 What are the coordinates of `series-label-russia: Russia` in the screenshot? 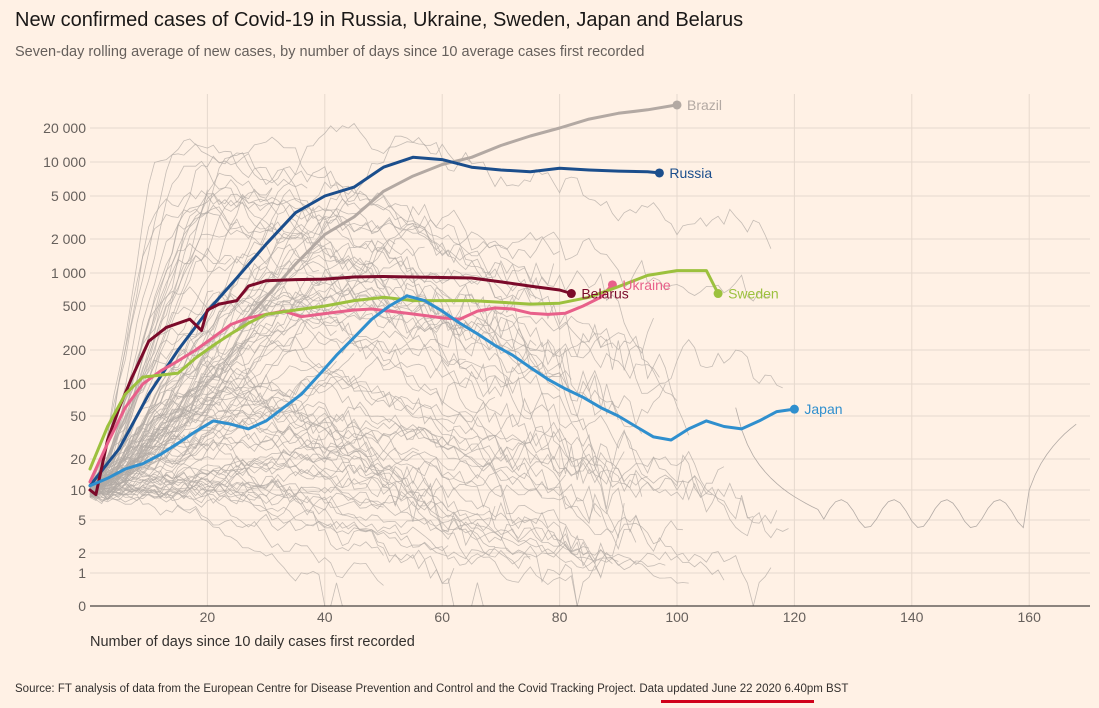 It's located at (690, 173).